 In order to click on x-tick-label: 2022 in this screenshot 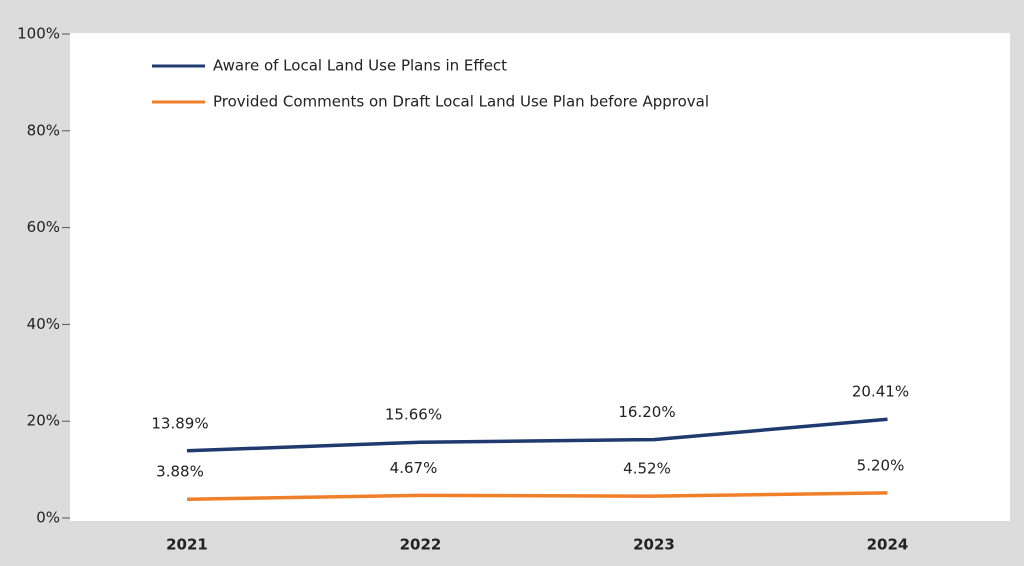, I will do `click(421, 545)`.